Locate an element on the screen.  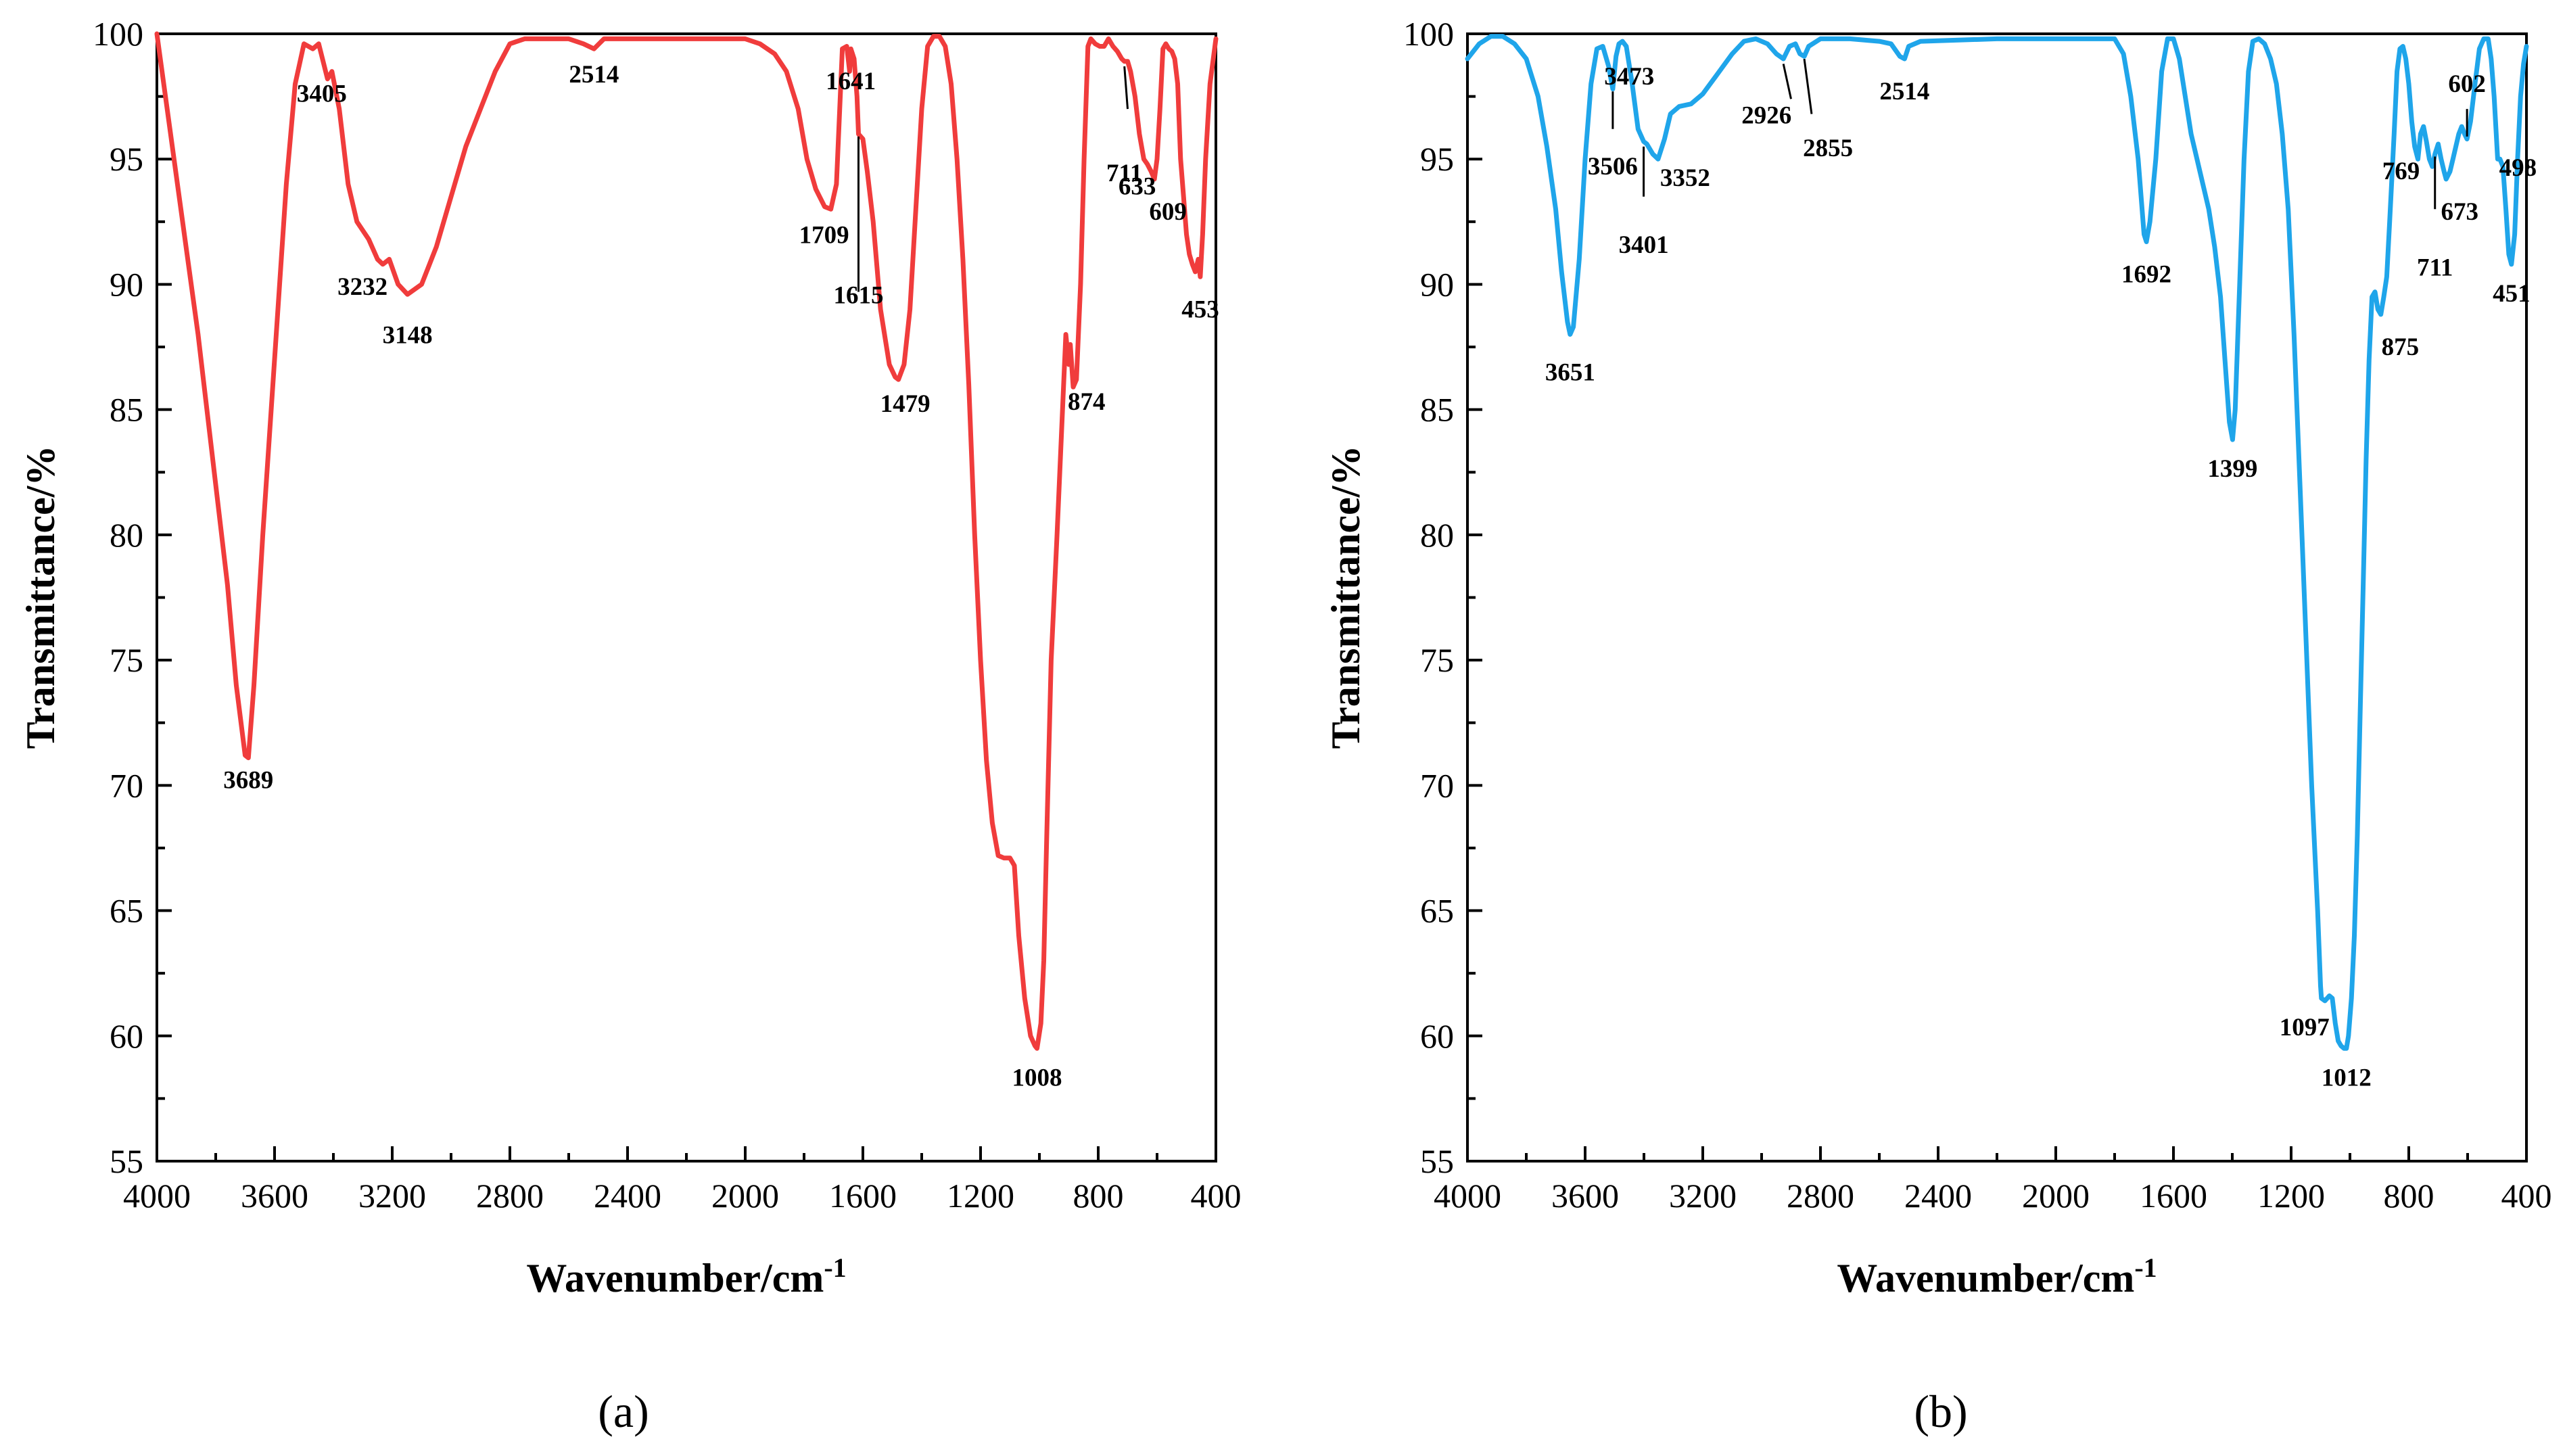
peak-label: 3352 is located at coordinates (1685, 178).